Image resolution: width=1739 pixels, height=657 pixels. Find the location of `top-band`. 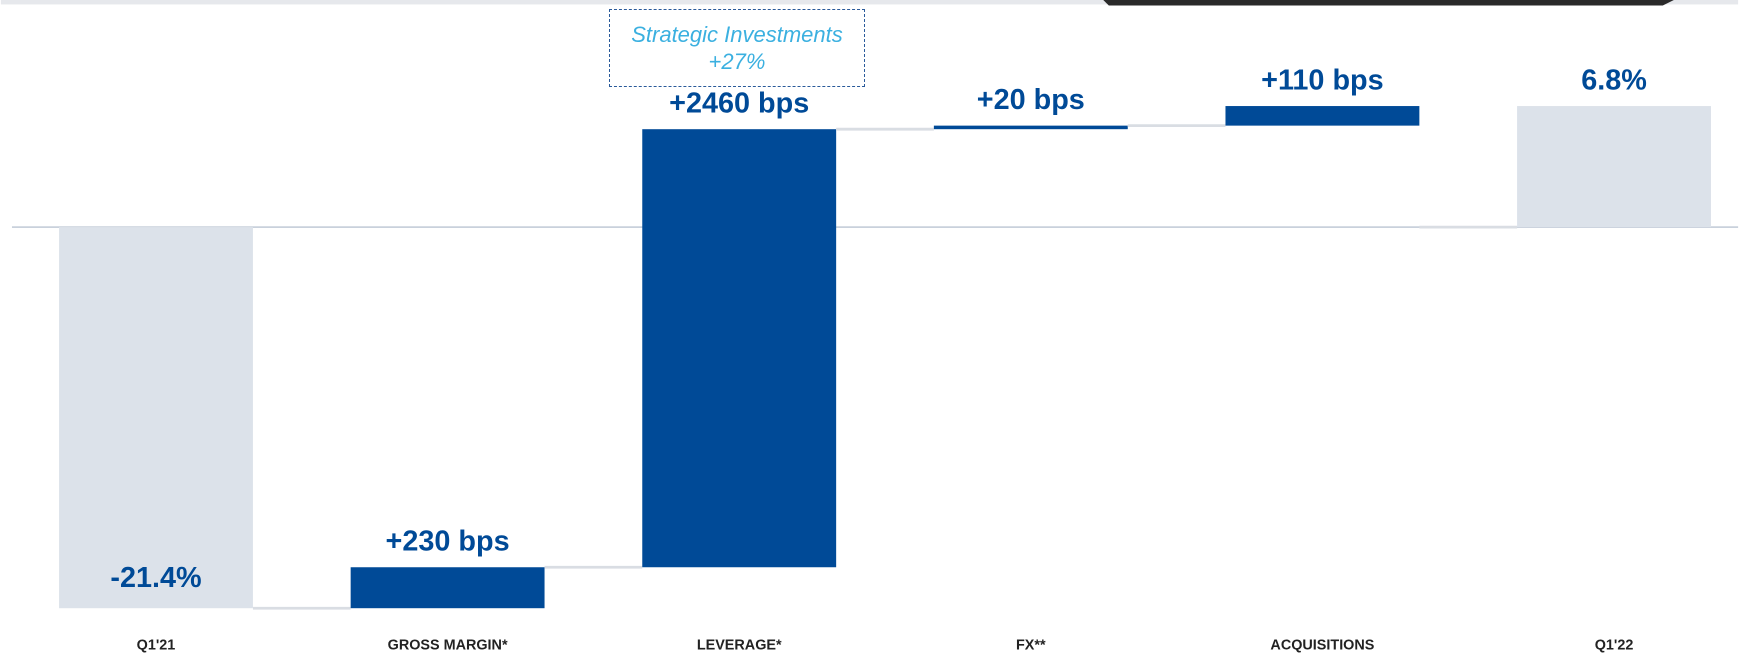

top-band is located at coordinates (869, 2).